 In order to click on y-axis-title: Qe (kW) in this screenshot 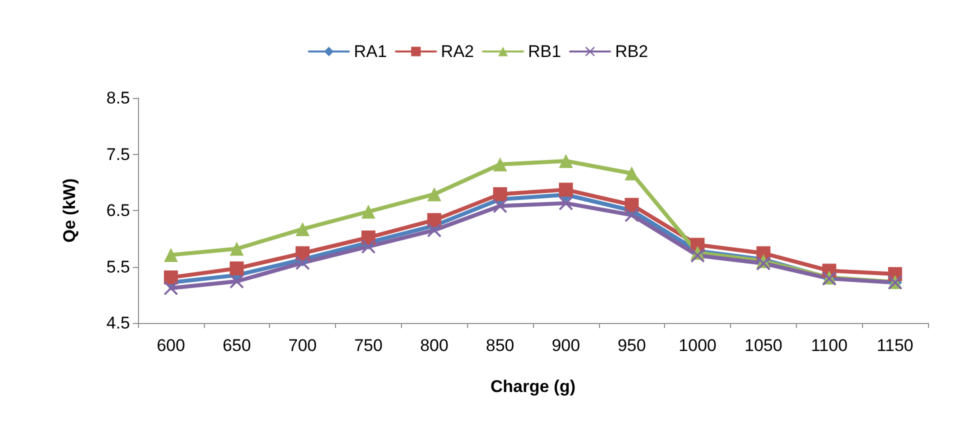, I will do `click(69, 210)`.